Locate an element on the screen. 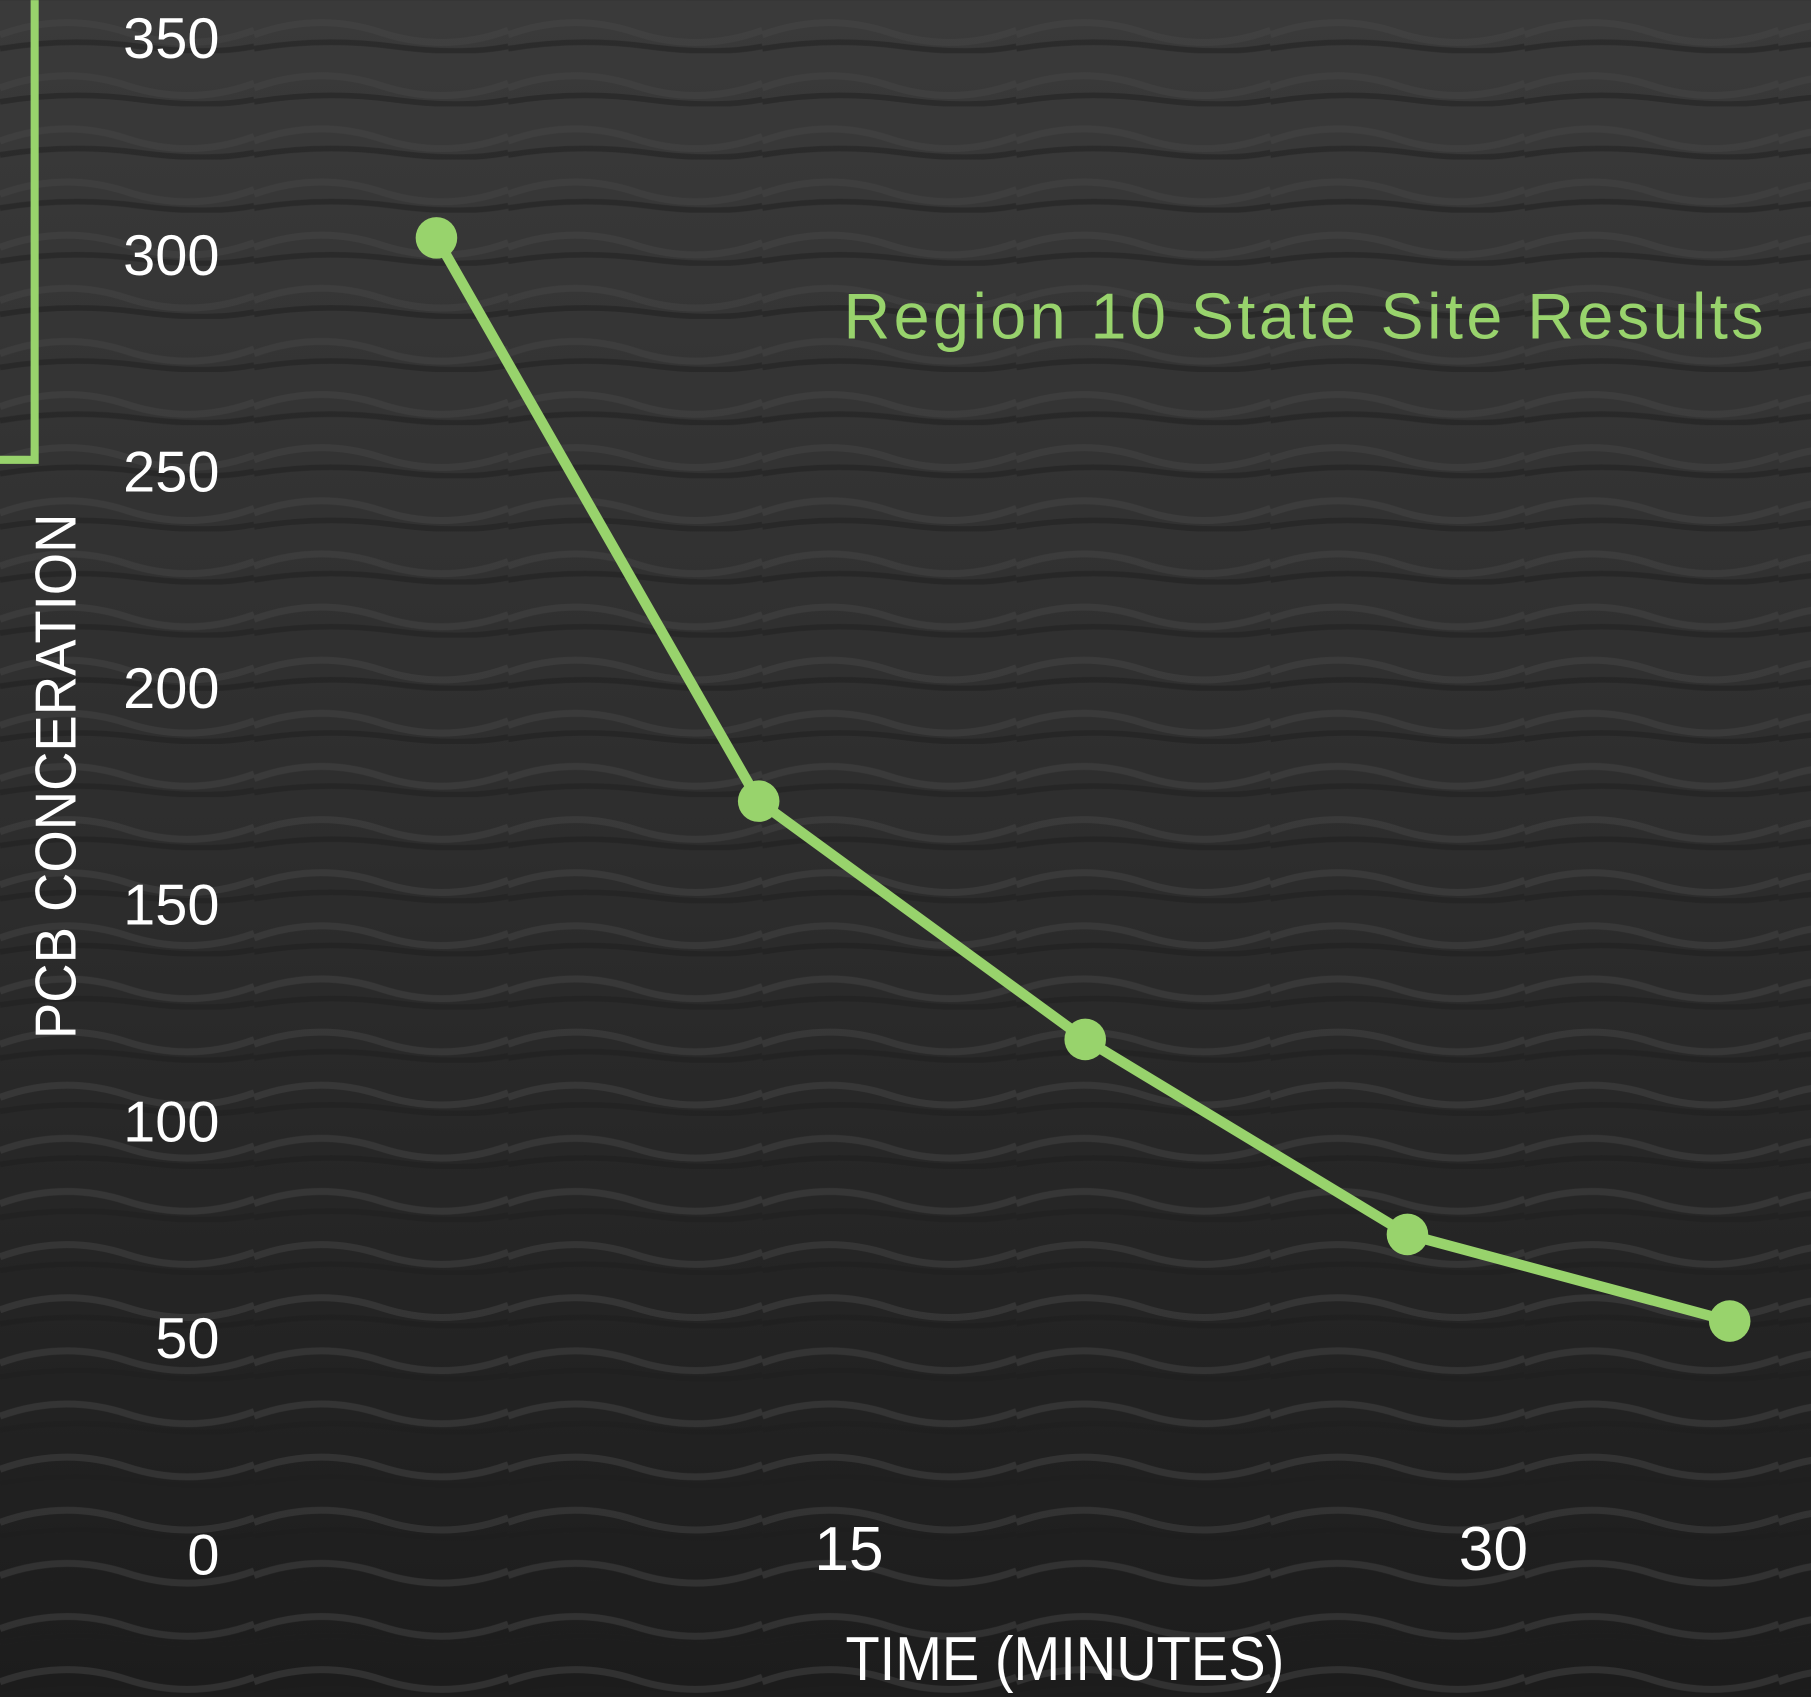 This screenshot has width=1811, height=1697. chart-title: Region 10 State Site Results is located at coordinates (1305, 315).